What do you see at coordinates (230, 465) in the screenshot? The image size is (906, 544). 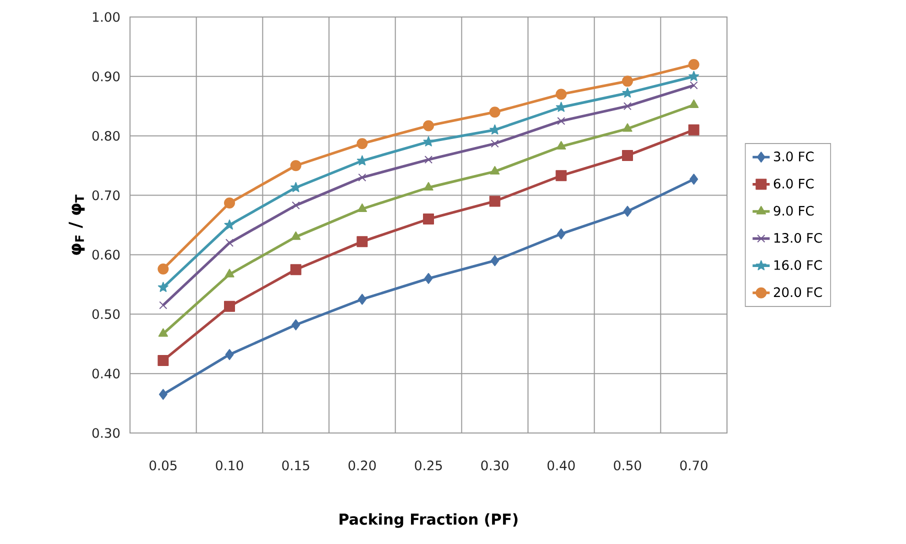 I see `x-tick-label: 0.10` at bounding box center [230, 465].